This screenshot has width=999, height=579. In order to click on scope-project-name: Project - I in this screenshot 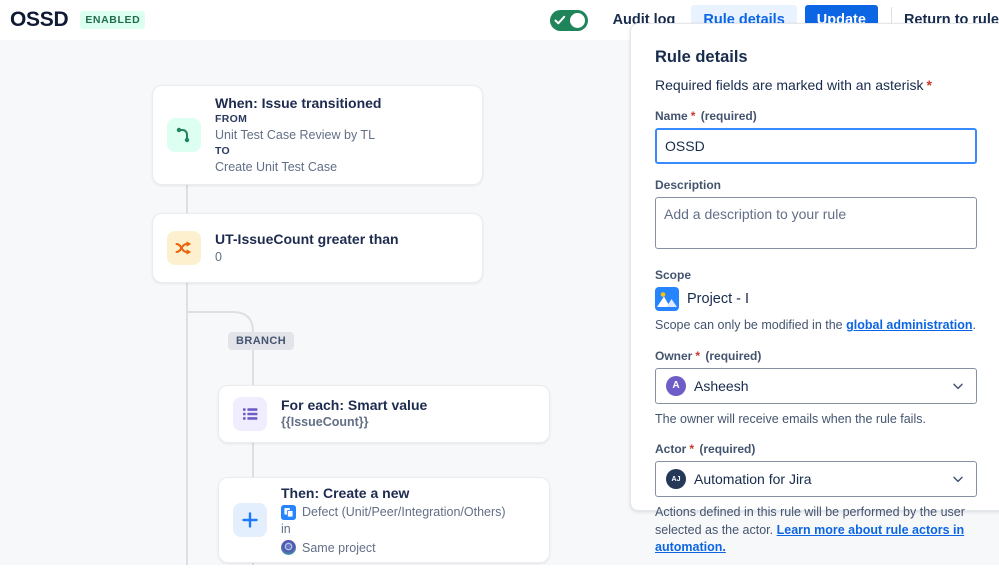, I will do `click(718, 299)`.